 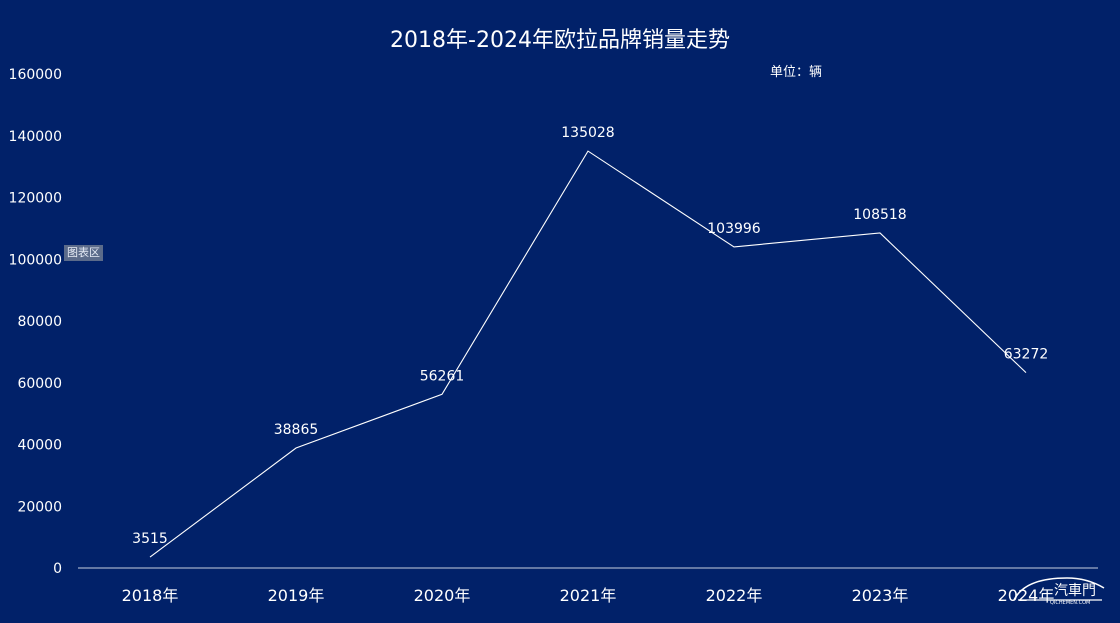 What do you see at coordinates (442, 595) in the screenshot?
I see `x-tick-label: 2020年` at bounding box center [442, 595].